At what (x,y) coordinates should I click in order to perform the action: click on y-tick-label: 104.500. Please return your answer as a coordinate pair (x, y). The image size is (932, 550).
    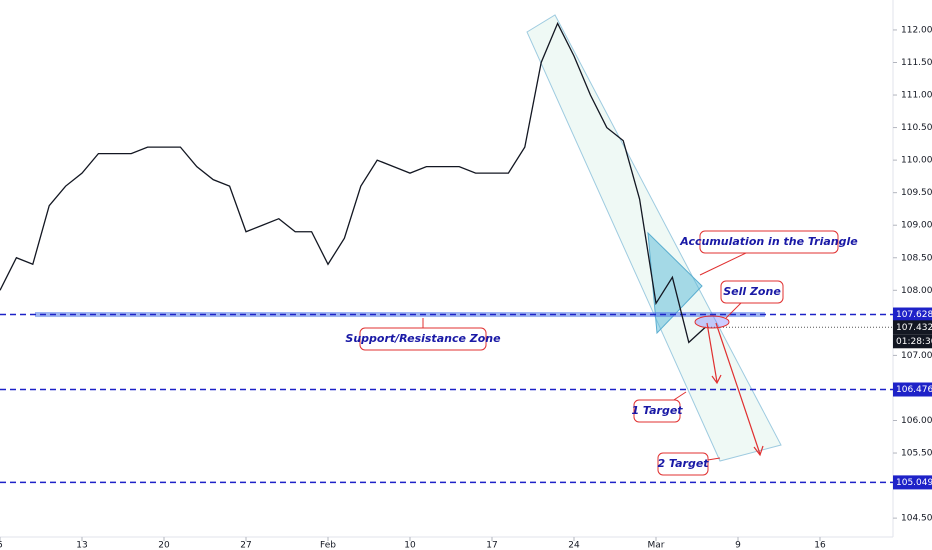
    Looking at the image, I should click on (916, 519).